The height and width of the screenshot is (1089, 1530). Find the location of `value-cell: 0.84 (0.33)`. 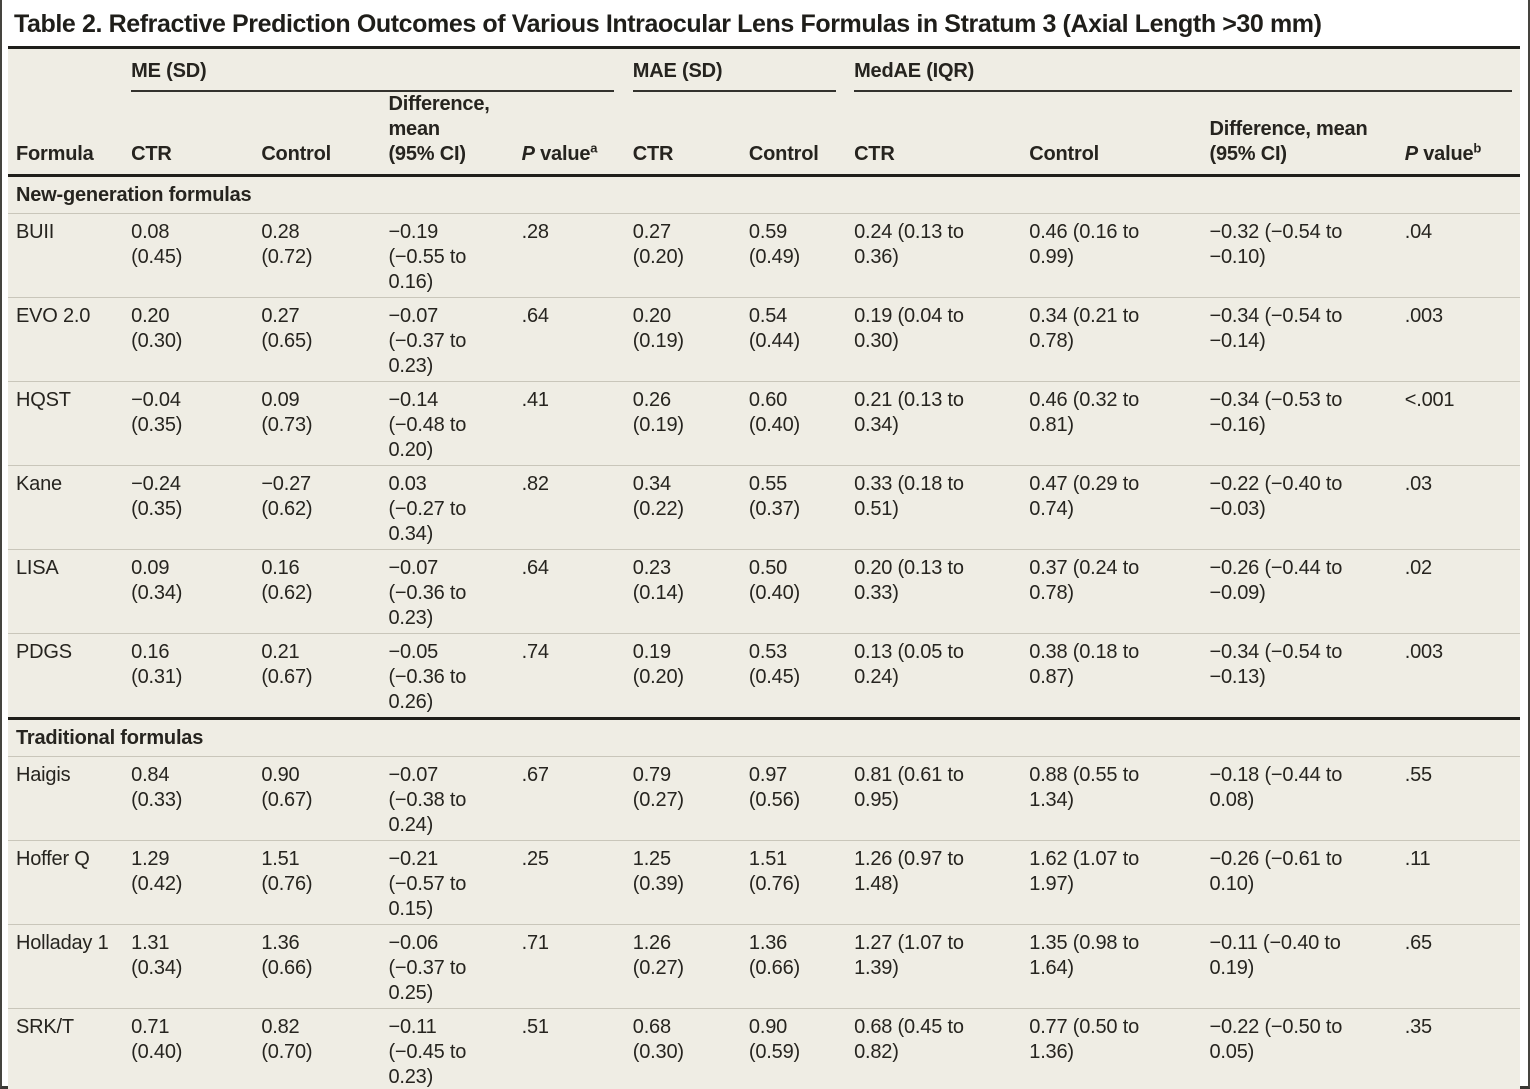

value-cell: 0.84 (0.33) is located at coordinates (196, 798).